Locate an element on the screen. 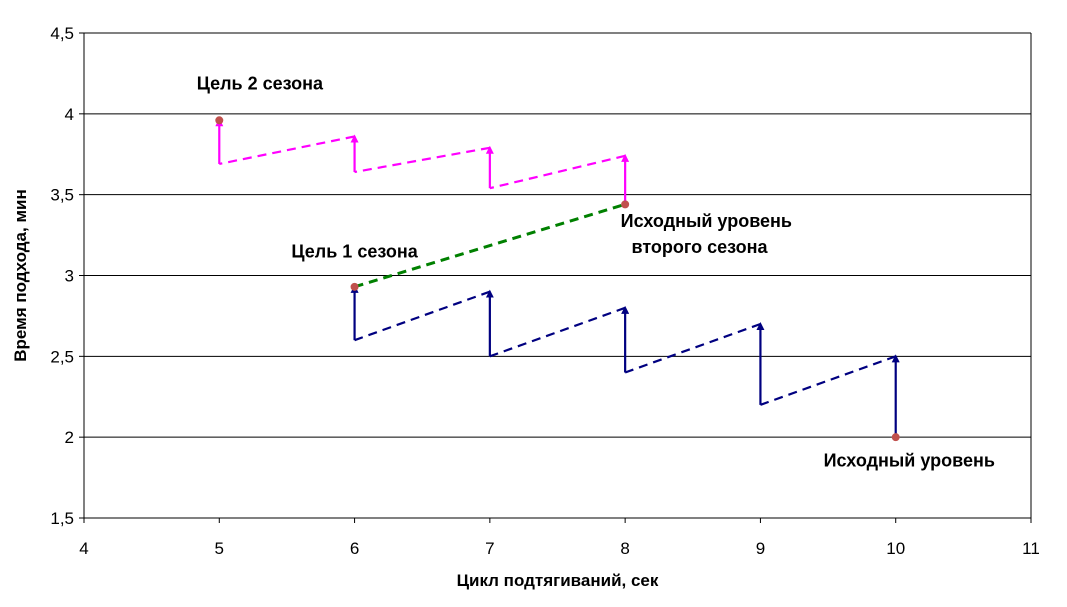 The width and height of the screenshot is (1067, 607). y-tick-label: 3 is located at coordinates (69, 276).